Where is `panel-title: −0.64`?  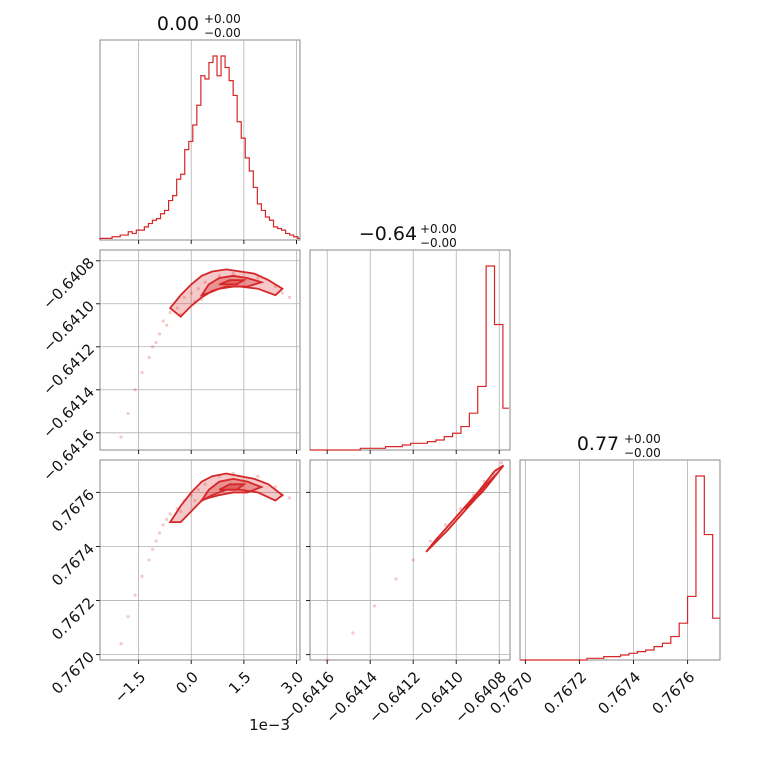 panel-title: −0.64 is located at coordinates (388, 234).